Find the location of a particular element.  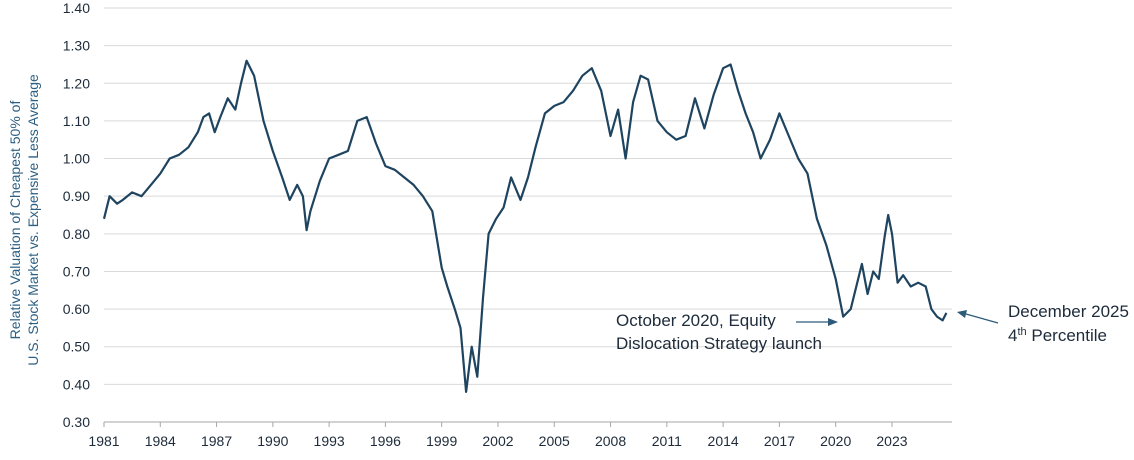

x-tick-label: 2023 is located at coordinates (891, 441).